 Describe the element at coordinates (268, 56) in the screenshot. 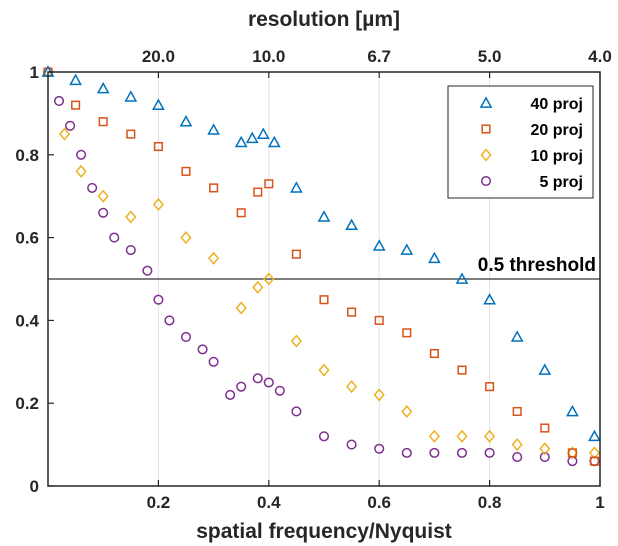

I see `top-tick-label: 10.0` at that location.